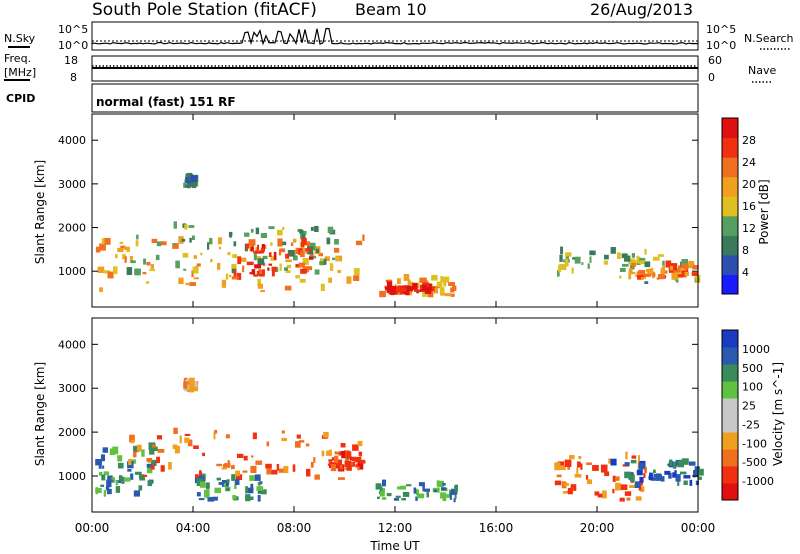 Image resolution: width=800 pixels, height=554 pixels. I want to click on colorbar-tick-label: -25, so click(751, 424).